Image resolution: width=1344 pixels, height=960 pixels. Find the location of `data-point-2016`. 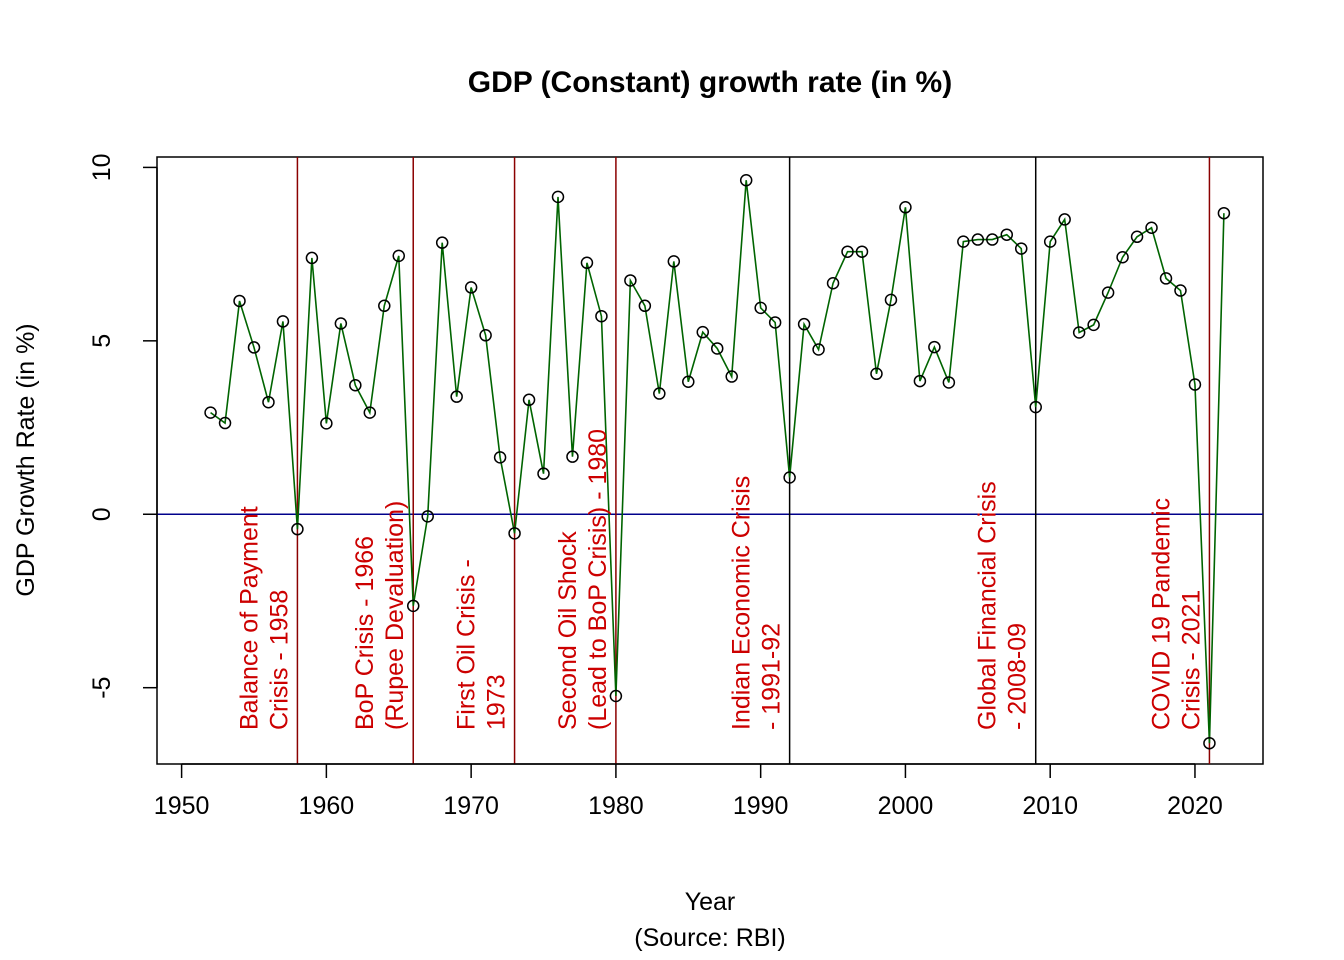

data-point-2016 is located at coordinates (1137, 237).